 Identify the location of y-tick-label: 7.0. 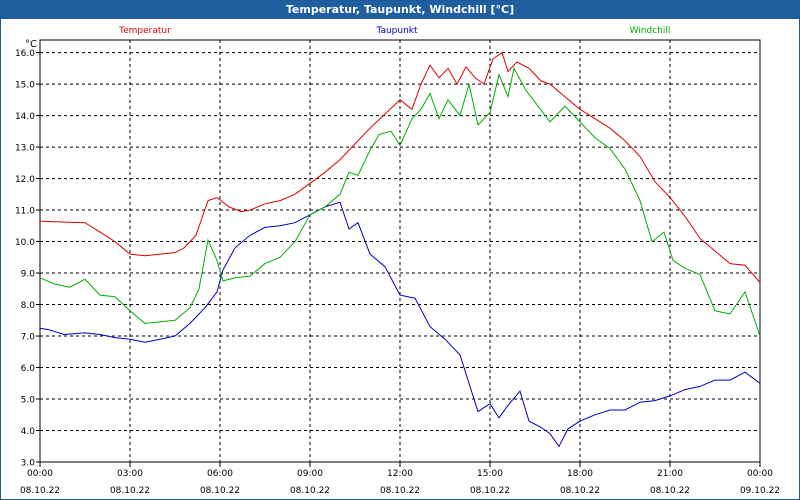
(28, 338).